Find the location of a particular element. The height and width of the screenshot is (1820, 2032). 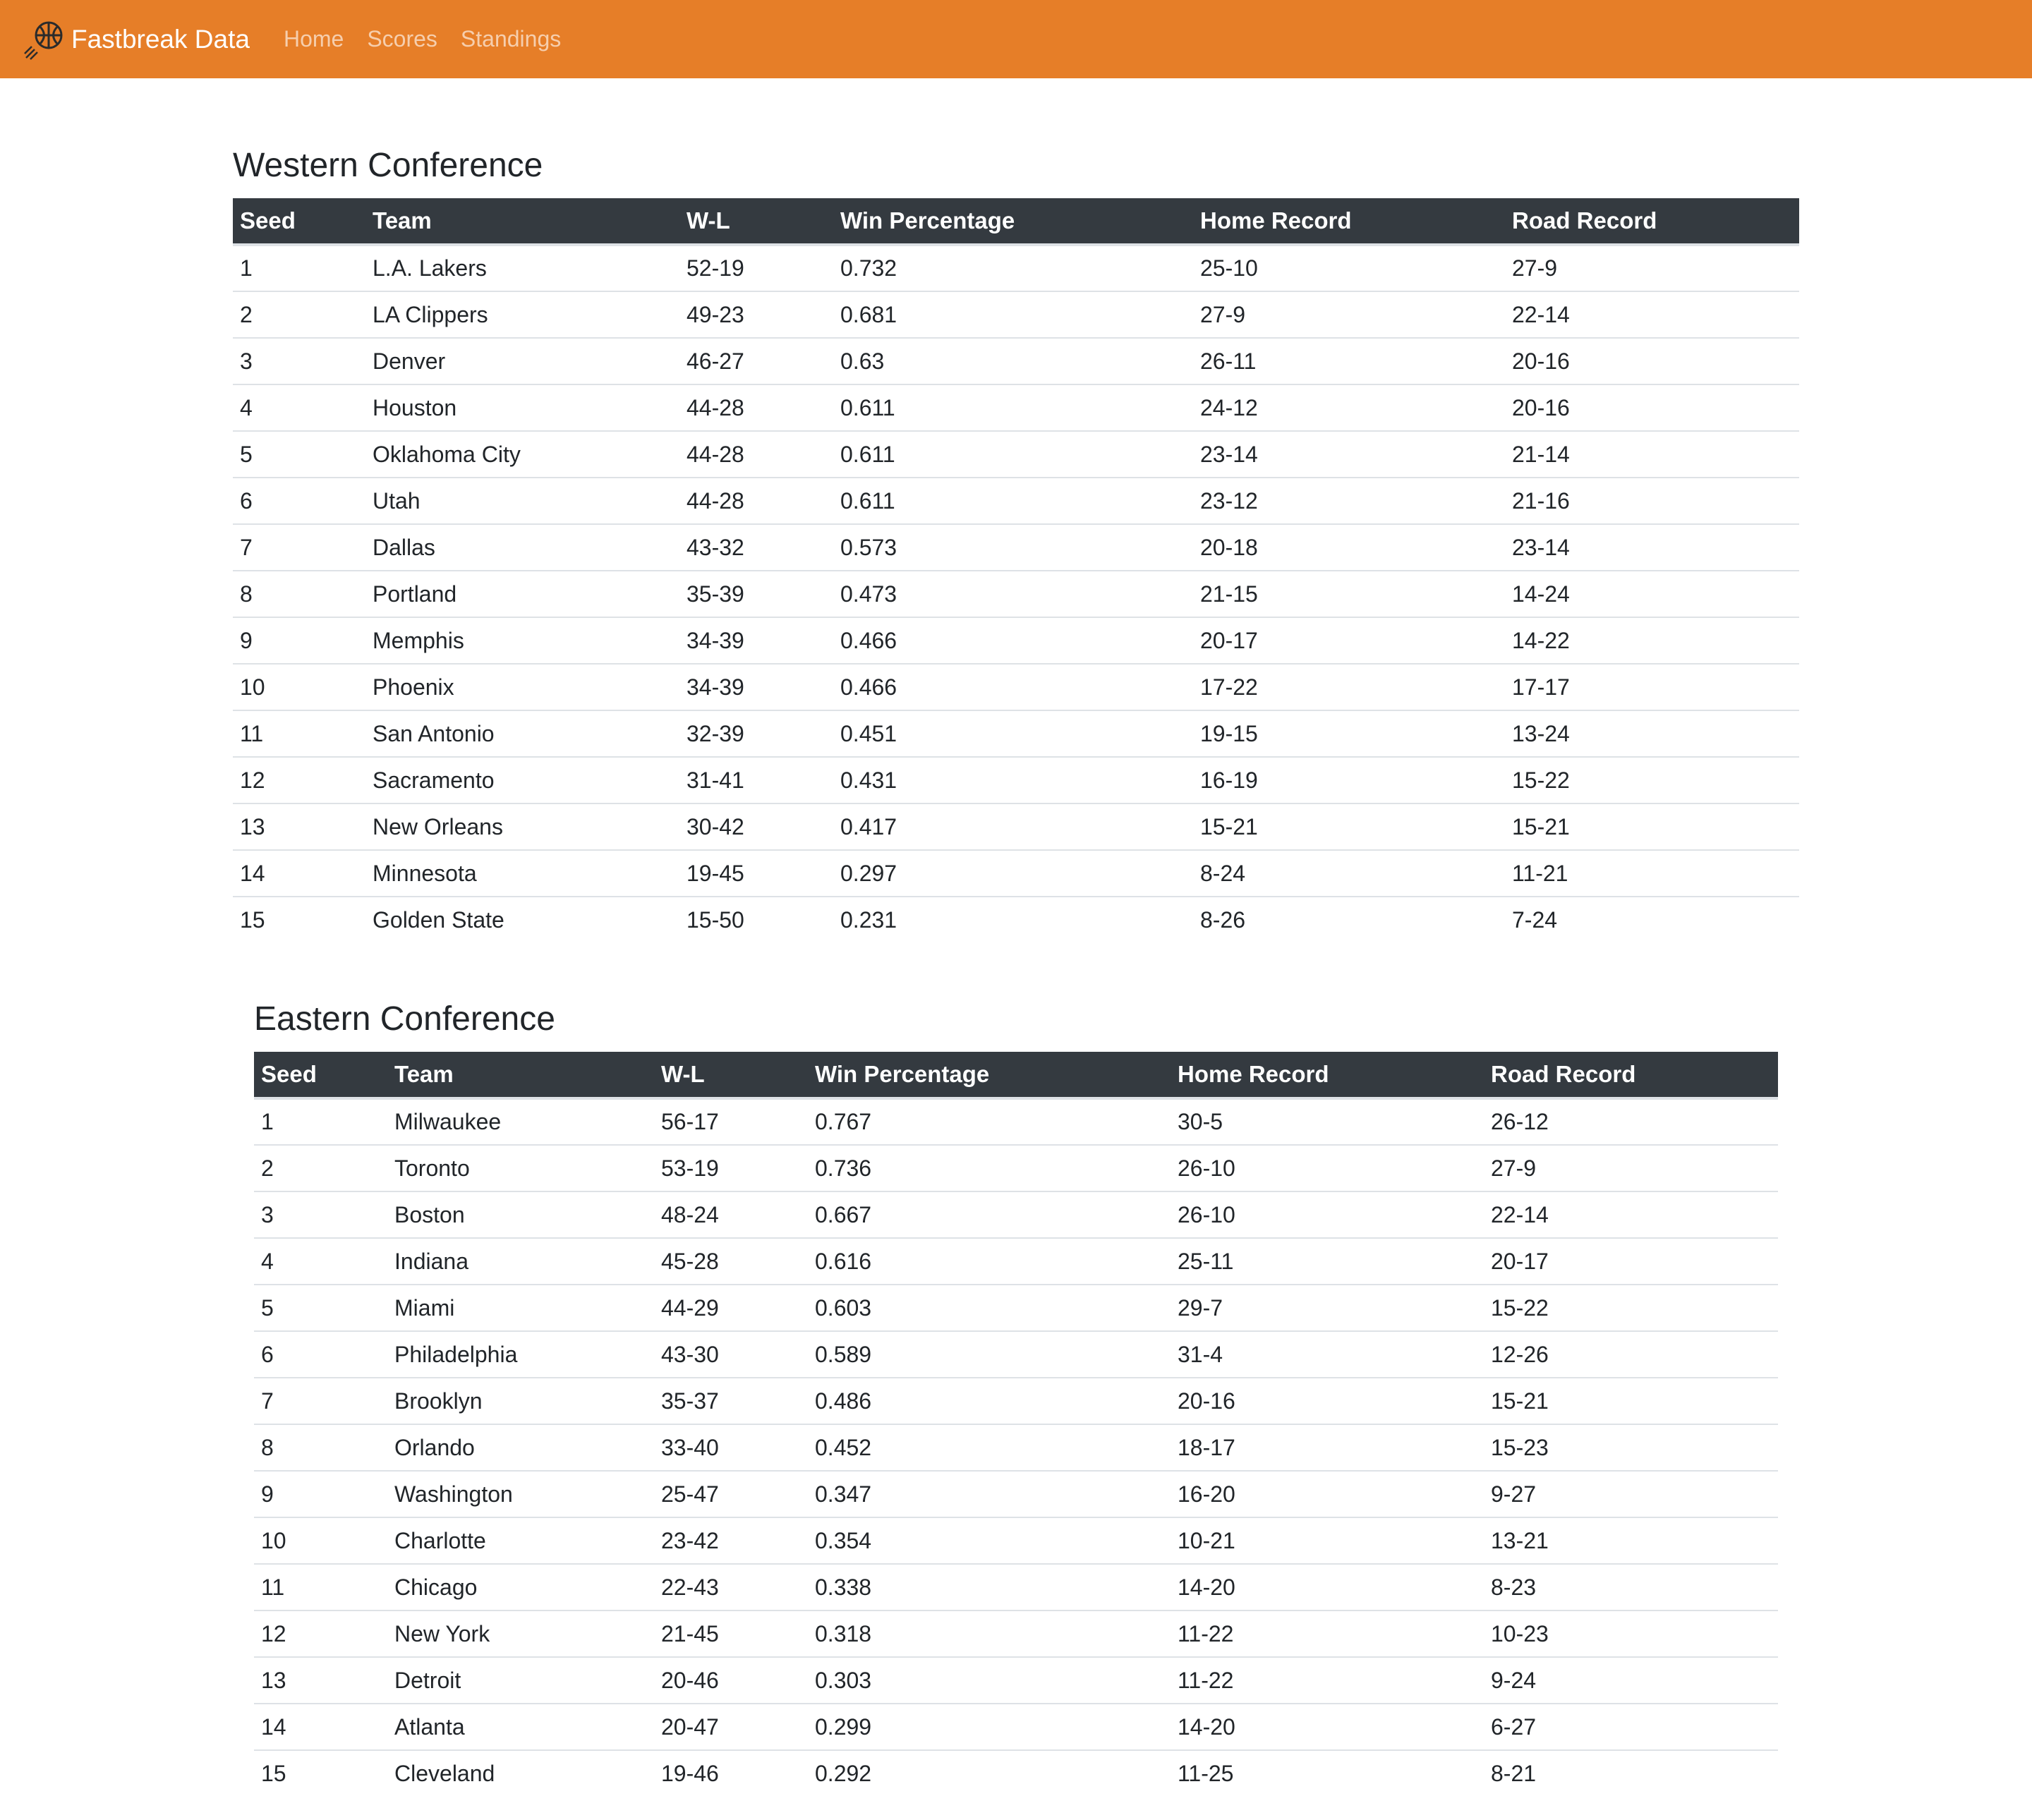

brand-name: Fastbreak Data is located at coordinates (160, 39).